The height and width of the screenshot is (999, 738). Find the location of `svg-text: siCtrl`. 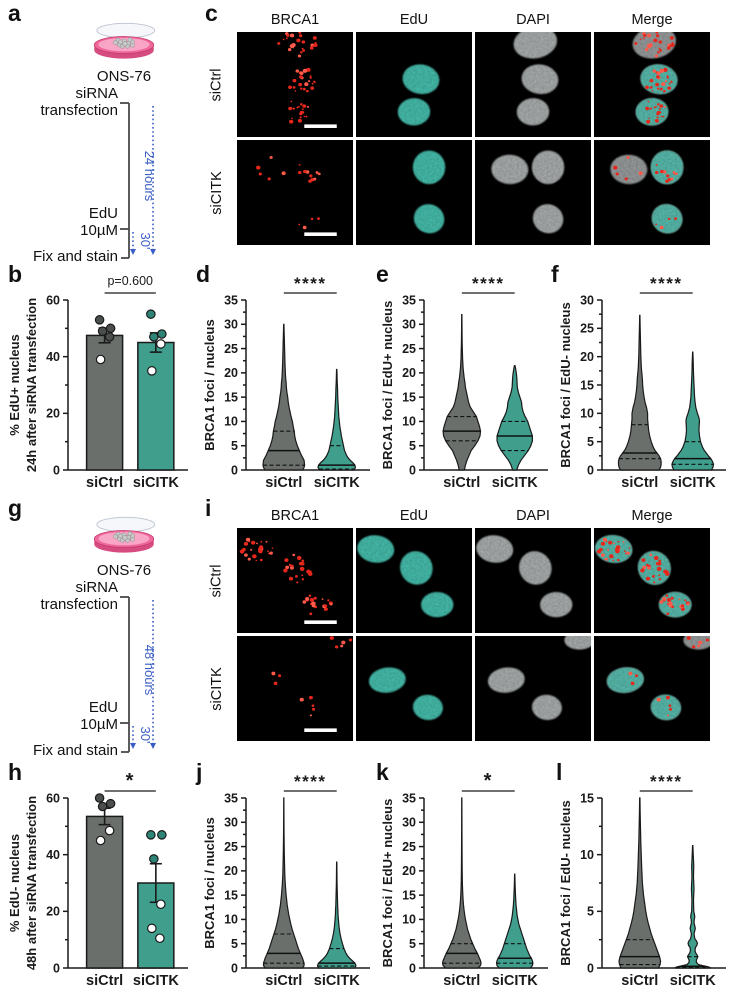

svg-text: siCtrl is located at coordinates (283, 981).